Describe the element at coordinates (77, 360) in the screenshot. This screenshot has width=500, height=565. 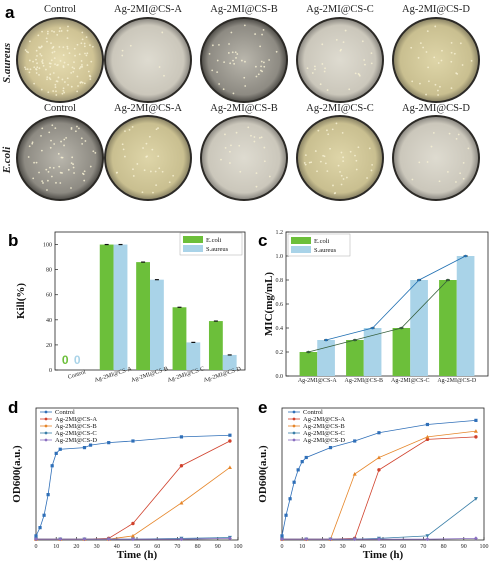
I see `zero-value-label: 0` at that location.